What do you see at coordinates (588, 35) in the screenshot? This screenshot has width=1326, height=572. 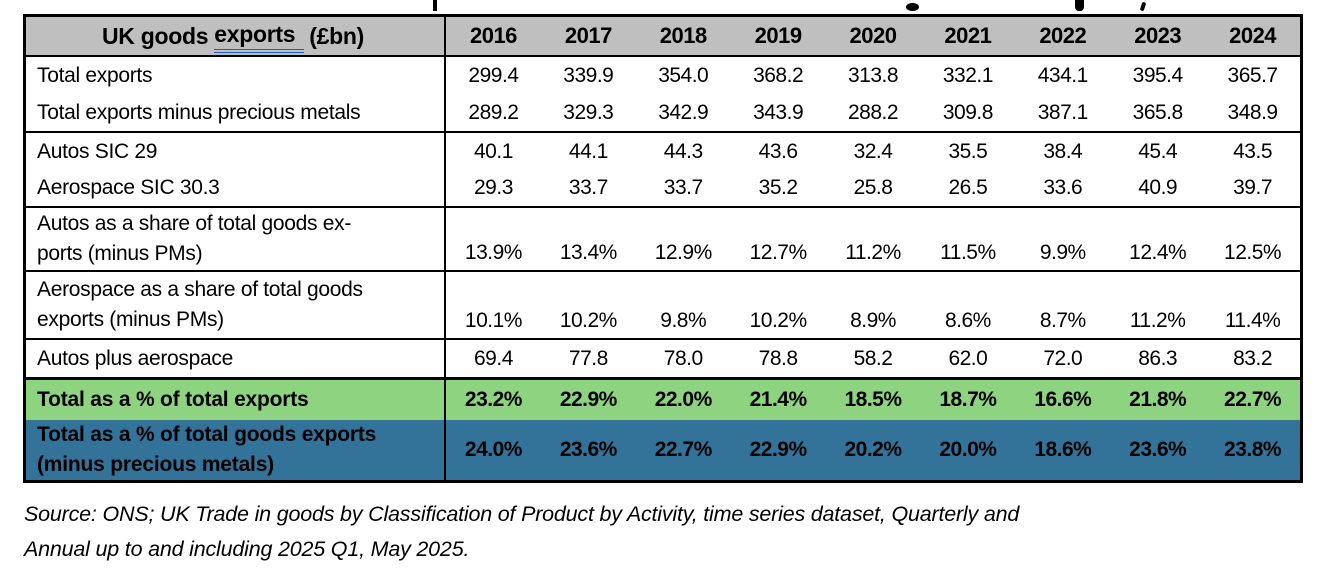 I see `year-header-cell: 2017` at bounding box center [588, 35].